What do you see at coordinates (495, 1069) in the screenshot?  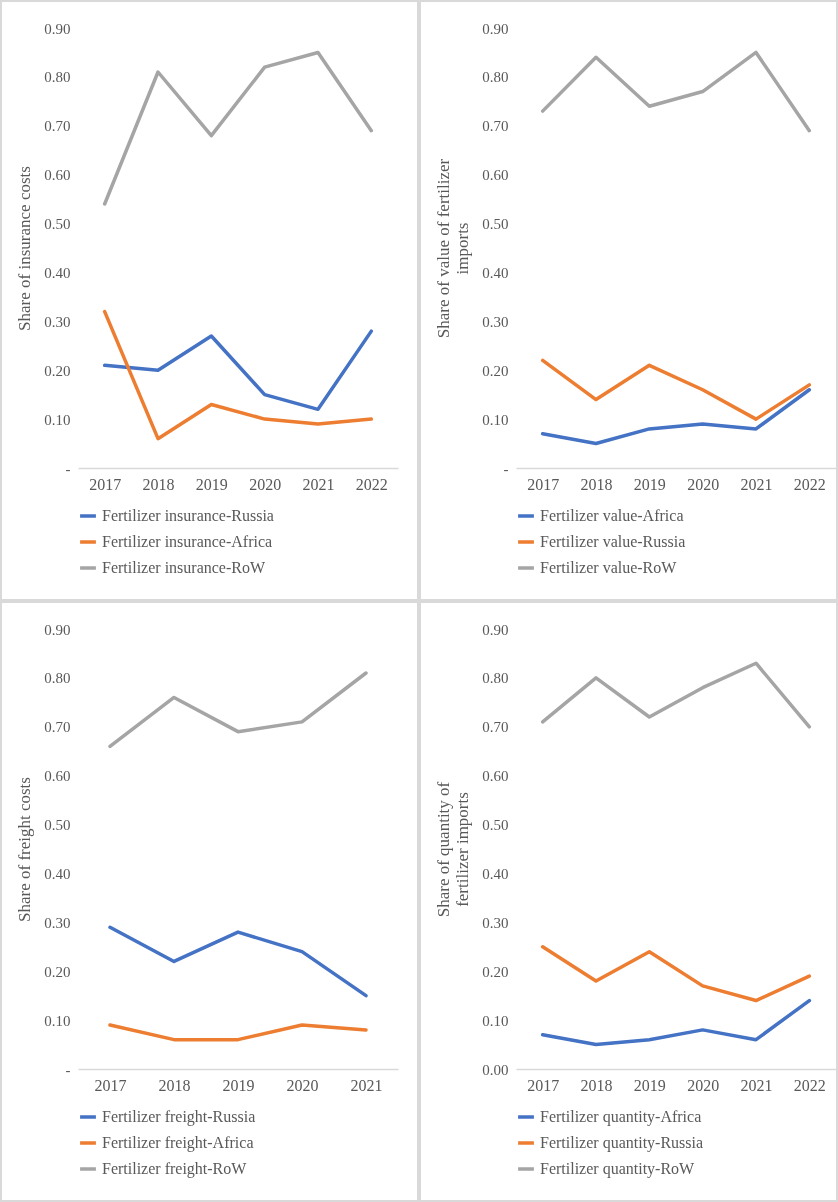 I see `y-tick-label: 0.00` at bounding box center [495, 1069].